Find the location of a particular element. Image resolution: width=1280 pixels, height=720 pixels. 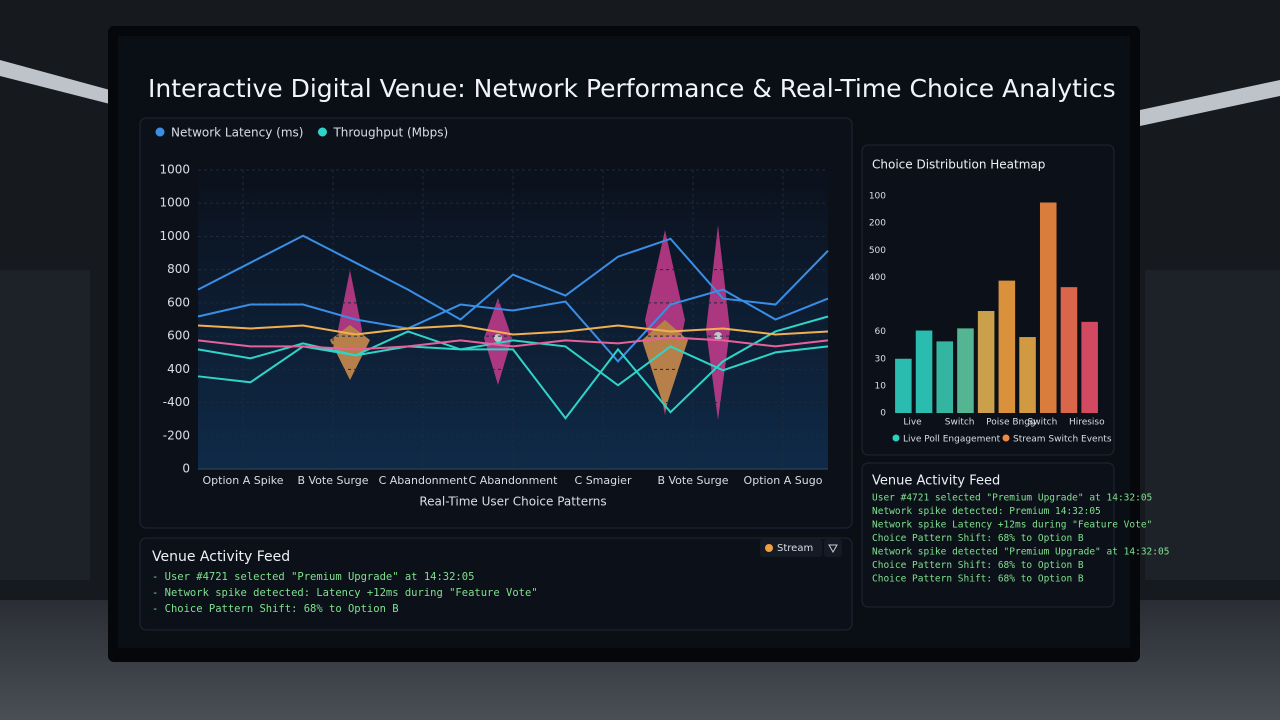

filter-icon is located at coordinates (833, 549).